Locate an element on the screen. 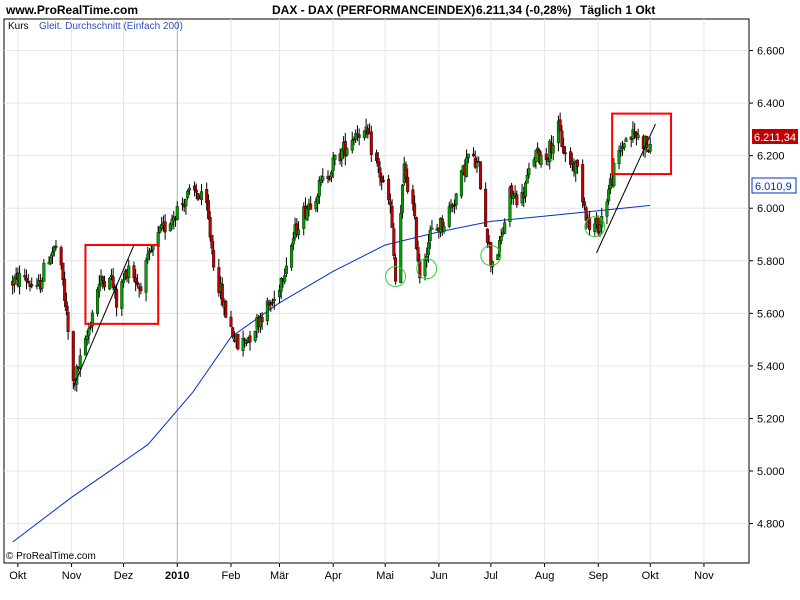 This screenshot has height=600, width=800. price-tag-label: 6.211,34 is located at coordinates (775, 138).